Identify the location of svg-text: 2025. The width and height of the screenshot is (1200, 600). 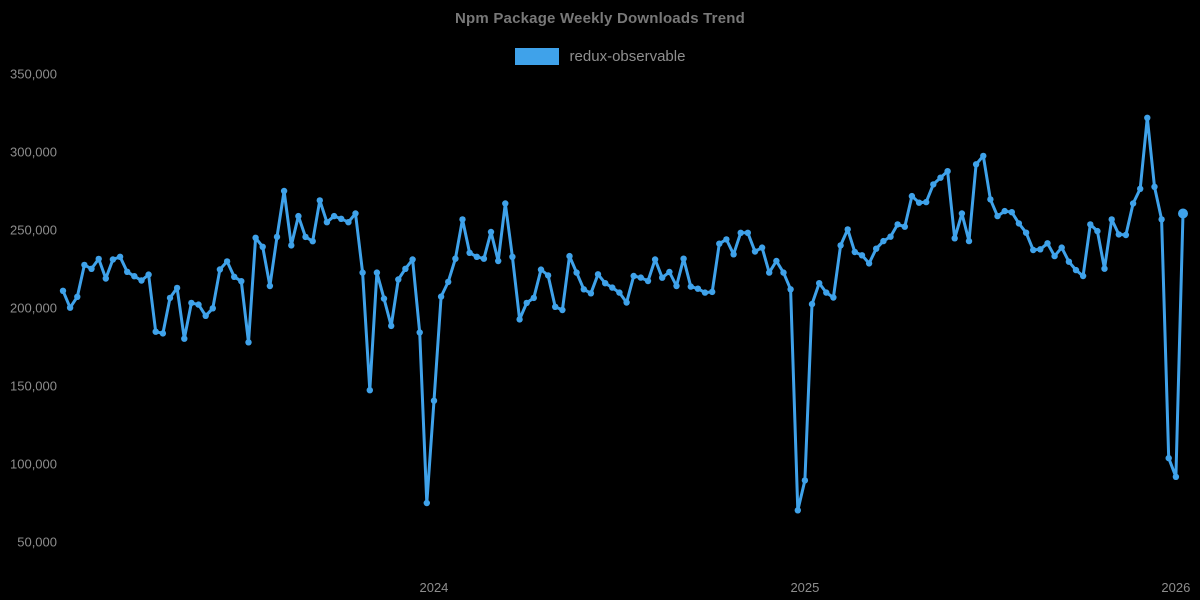
(804, 587).